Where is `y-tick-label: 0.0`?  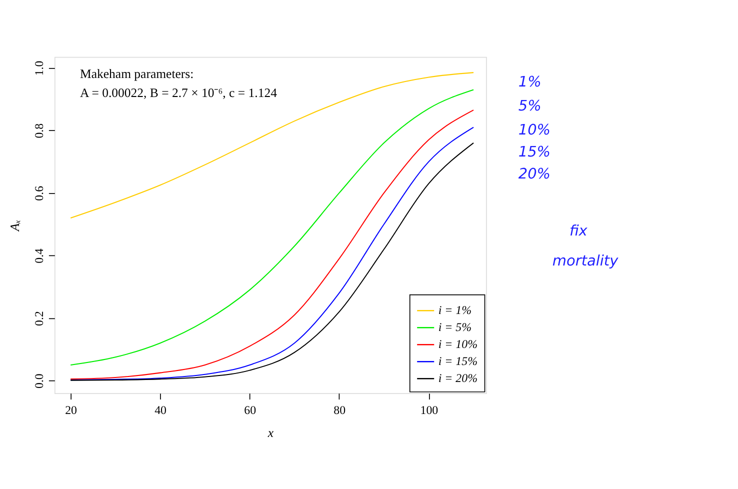 y-tick-label: 0.0 is located at coordinates (39, 381).